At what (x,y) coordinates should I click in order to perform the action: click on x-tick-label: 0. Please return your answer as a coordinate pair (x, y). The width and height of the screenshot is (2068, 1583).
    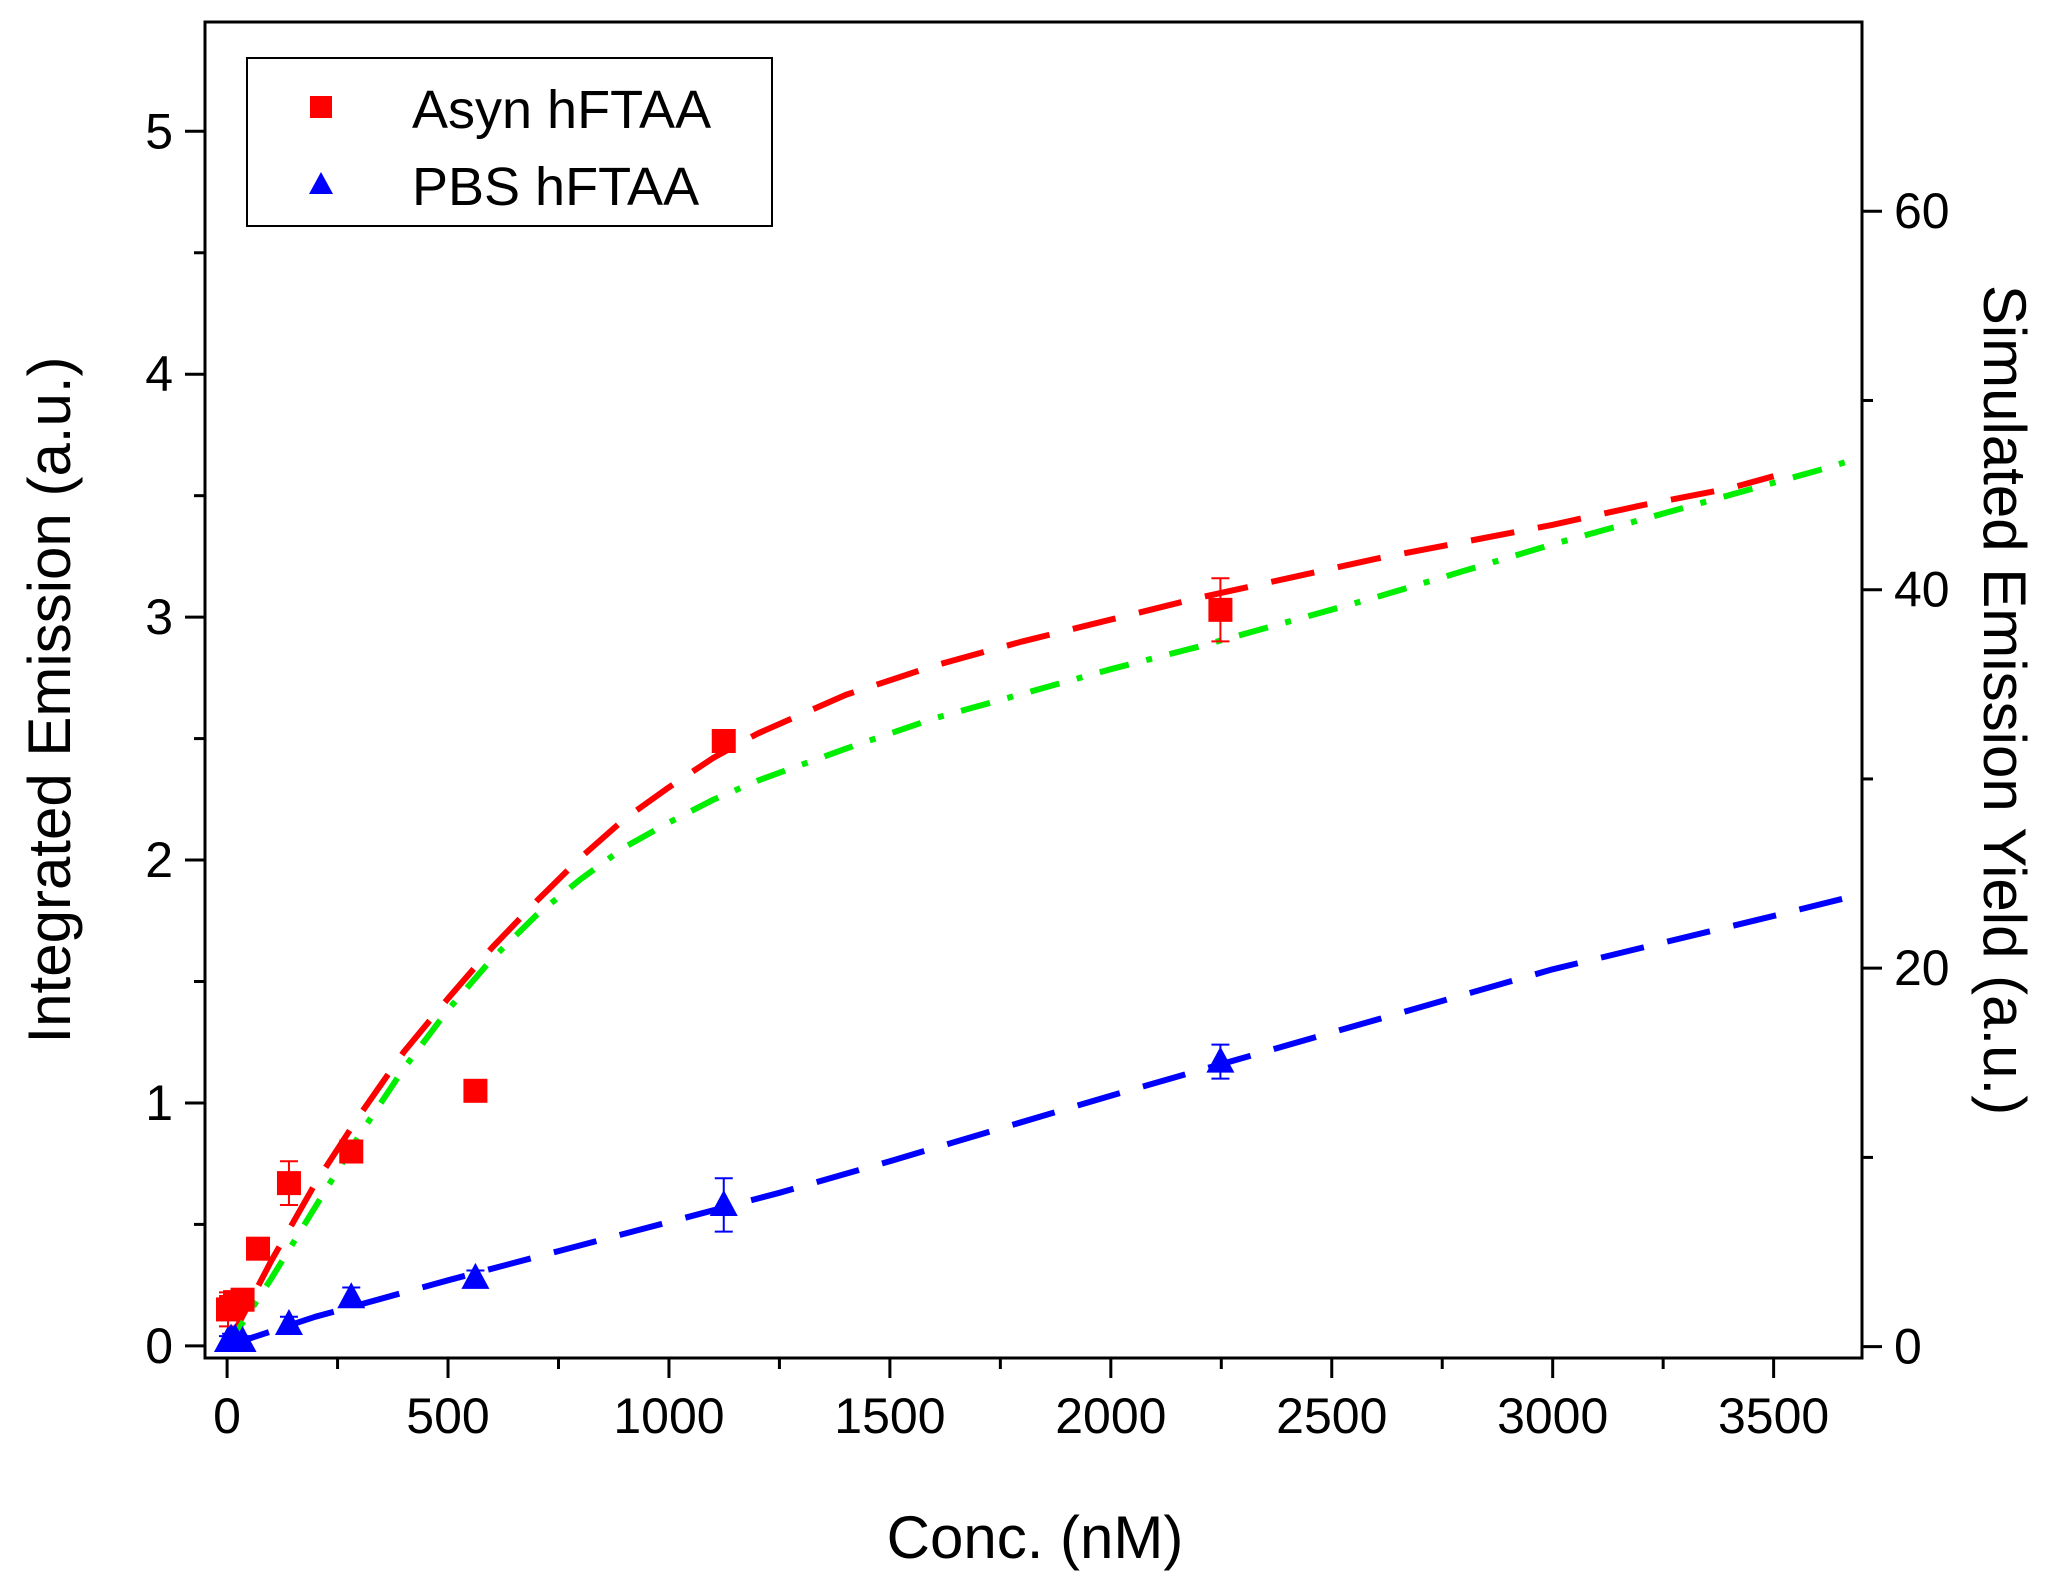
    Looking at the image, I should click on (227, 1416).